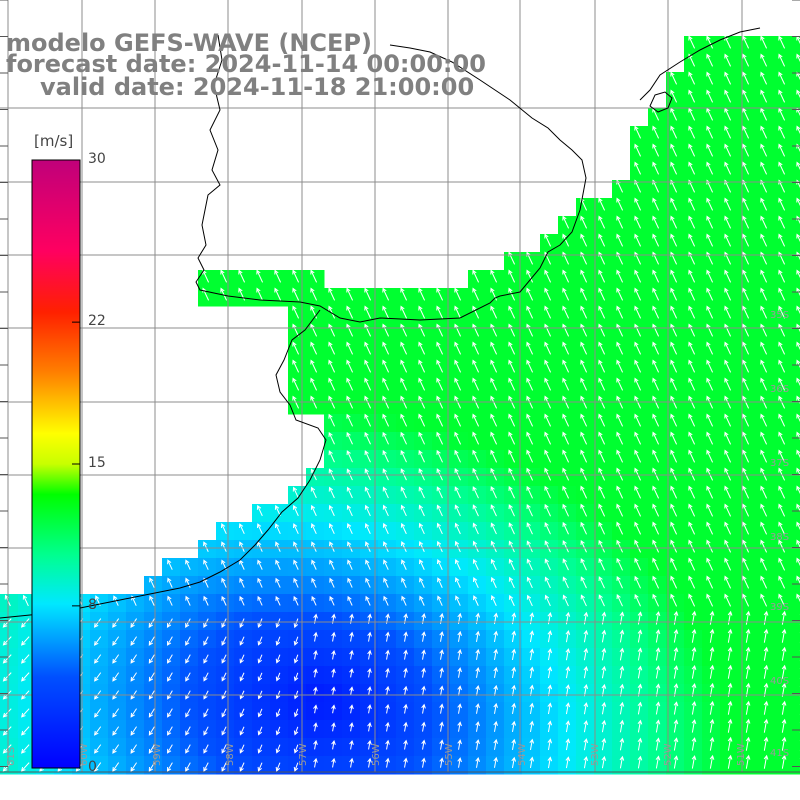  Describe the element at coordinates (449, 754) in the screenshot. I see `longitude-label: 55W` at that location.